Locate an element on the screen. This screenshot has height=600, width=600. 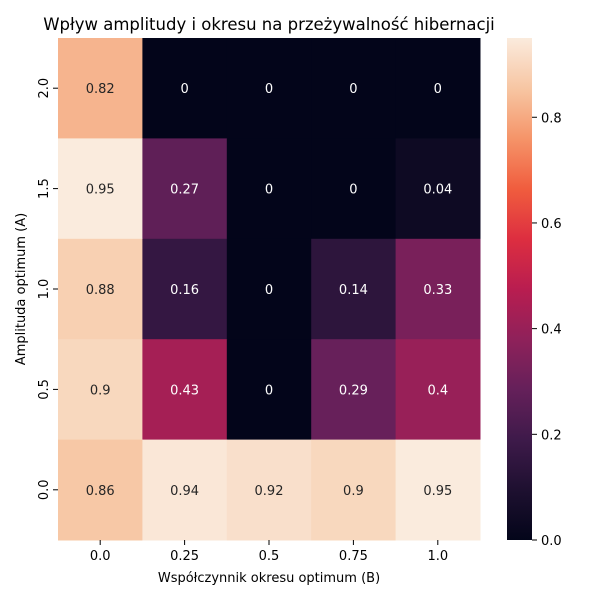
cell-value-label: 0.88 is located at coordinates (100, 290).